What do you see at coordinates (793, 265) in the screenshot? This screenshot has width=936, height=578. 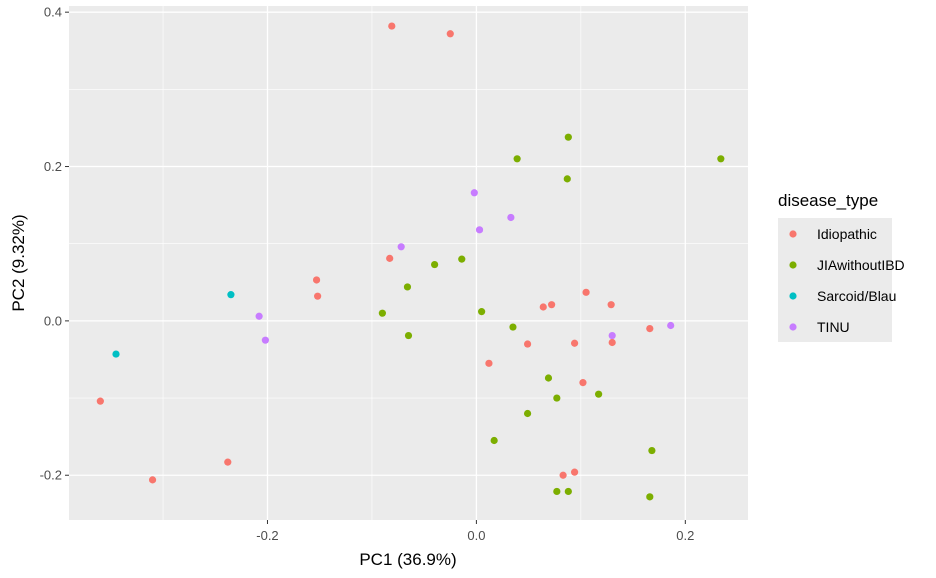 I see `legend-key-jiawithoutibd` at bounding box center [793, 265].